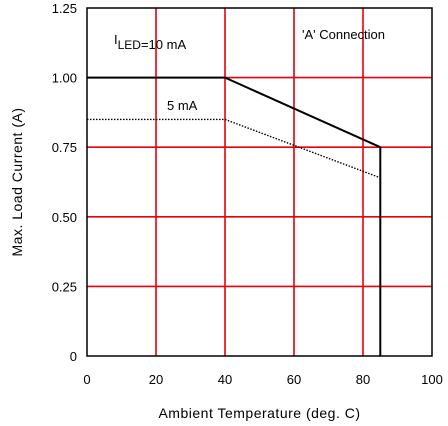 The width and height of the screenshot is (448, 426). Describe the element at coordinates (432, 379) in the screenshot. I see `x-tick-label: 100` at that location.